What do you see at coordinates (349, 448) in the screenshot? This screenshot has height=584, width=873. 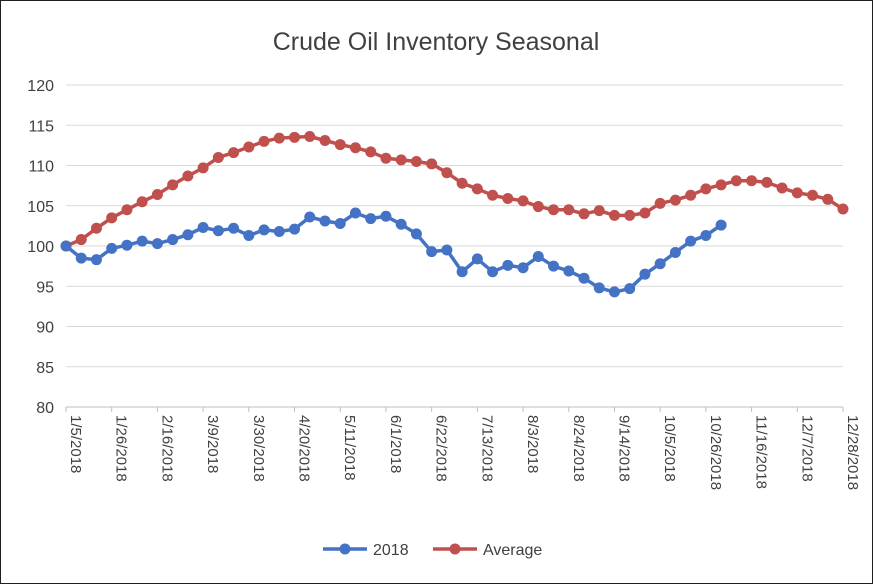 I see `x-tick-label: 5/11/2018` at bounding box center [349, 448].